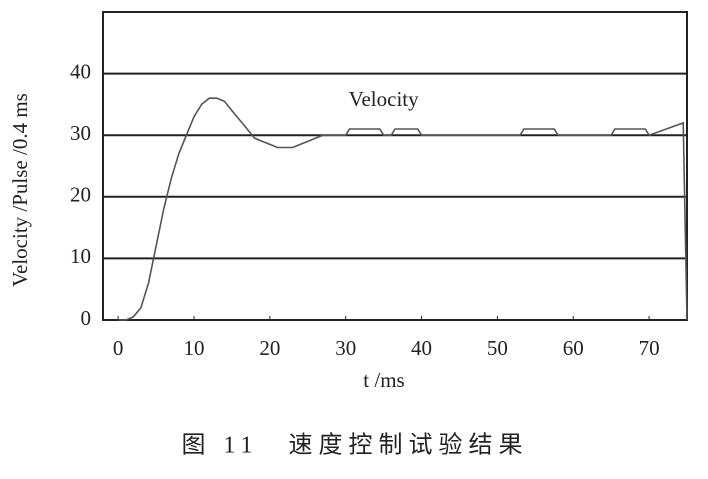  What do you see at coordinates (421, 348) in the screenshot?
I see `x-tick-label: 40` at bounding box center [421, 348].